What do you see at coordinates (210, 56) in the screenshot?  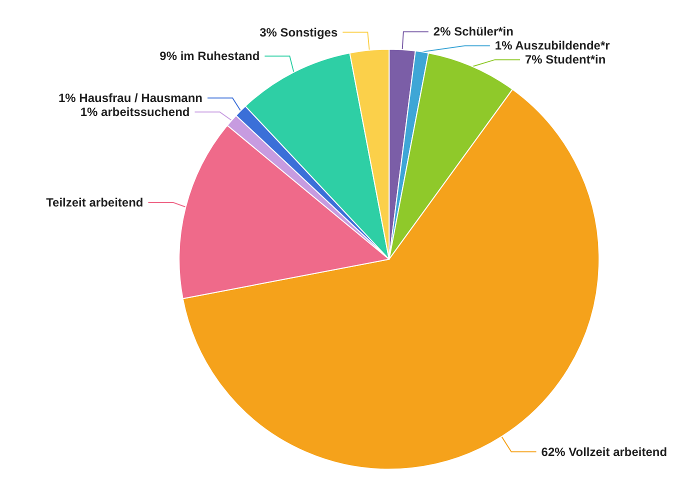 I see `slice-label: 9% im Ruhestand` at bounding box center [210, 56].